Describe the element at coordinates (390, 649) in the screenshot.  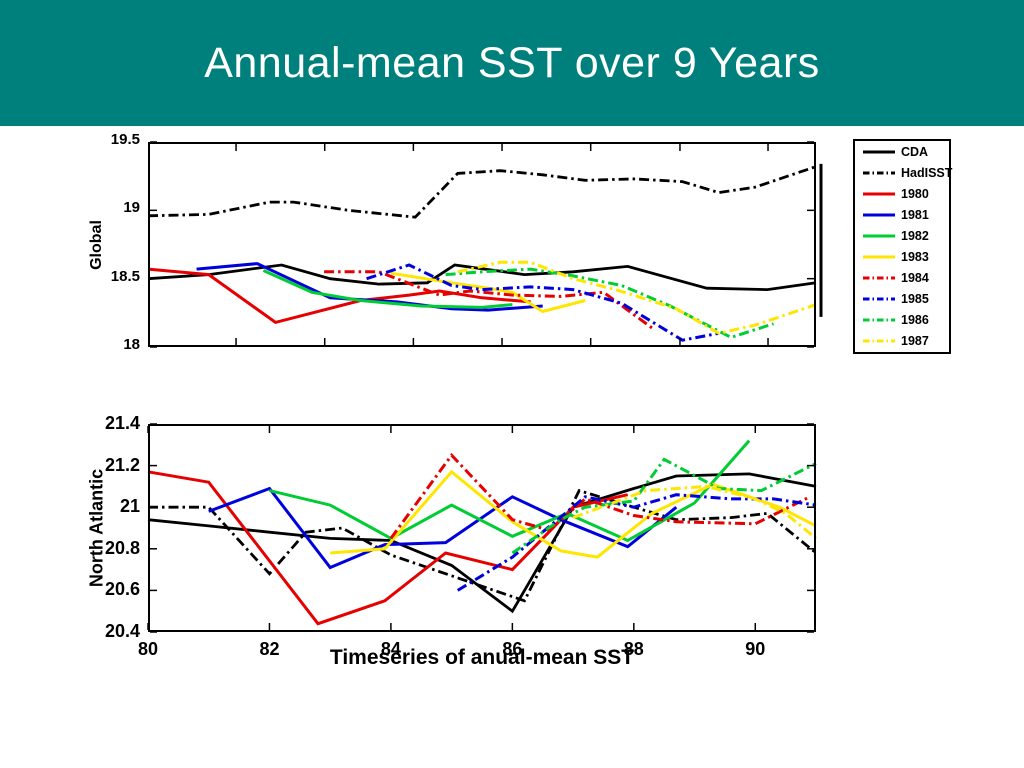
I see `x-tick-label: 84` at that location.